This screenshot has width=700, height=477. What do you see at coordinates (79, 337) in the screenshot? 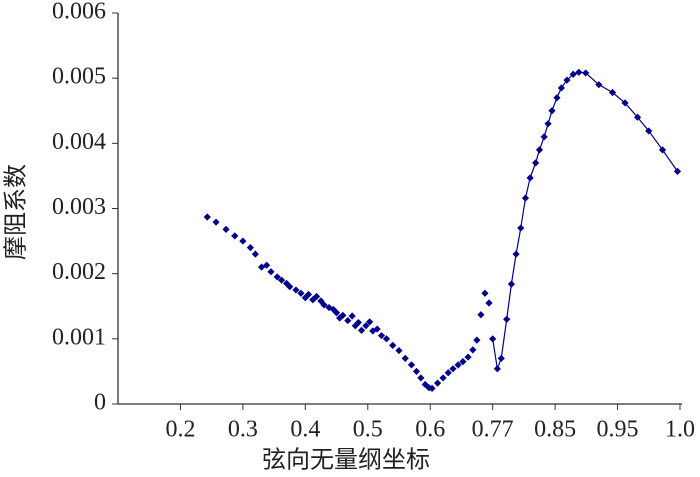
I see `y-tick-label: 0.001` at bounding box center [79, 337].